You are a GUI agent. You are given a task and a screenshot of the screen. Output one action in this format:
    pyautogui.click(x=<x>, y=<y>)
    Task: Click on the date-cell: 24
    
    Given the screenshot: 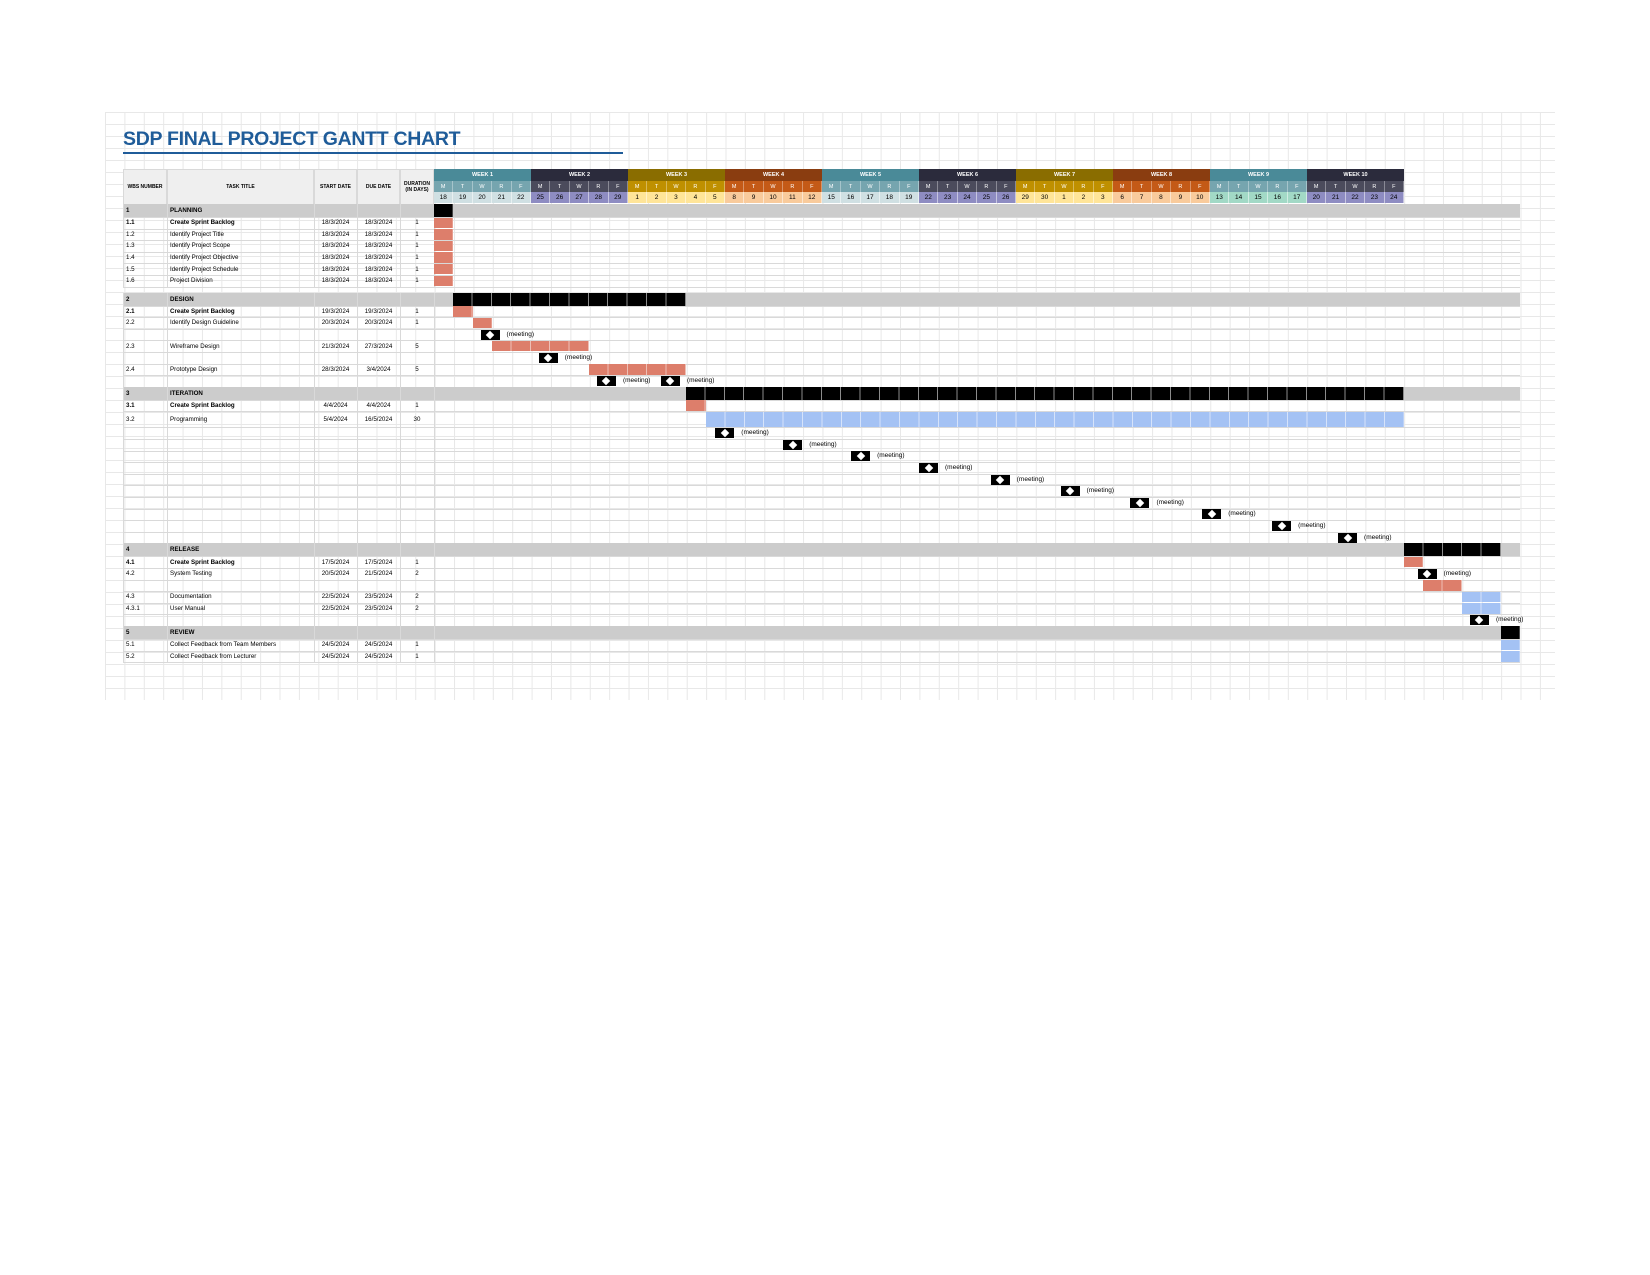 What is the action you would take?
    pyautogui.click(x=967, y=197)
    